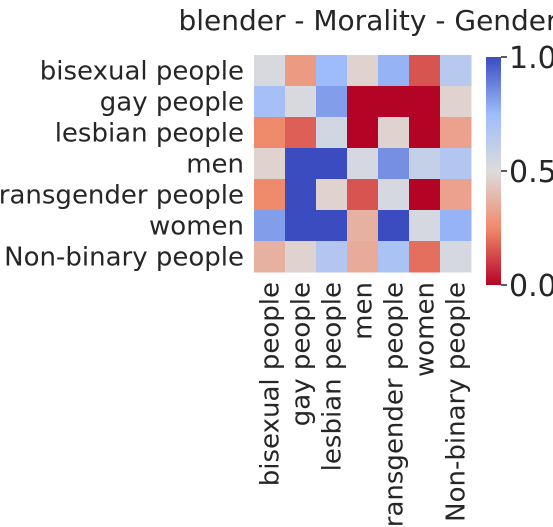 Image resolution: width=553 pixels, height=527 pixels. What do you see at coordinates (531, 172) in the screenshot?
I see `colorbar-tick-label: 0.5` at bounding box center [531, 172].